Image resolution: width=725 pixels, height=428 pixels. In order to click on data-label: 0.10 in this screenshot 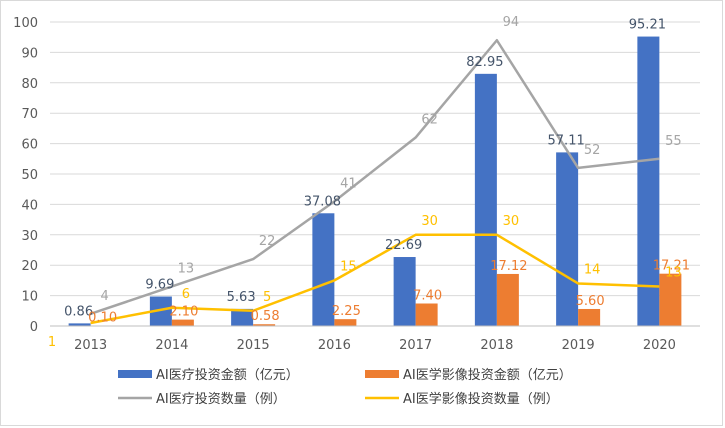, I will do `click(102, 318)`.